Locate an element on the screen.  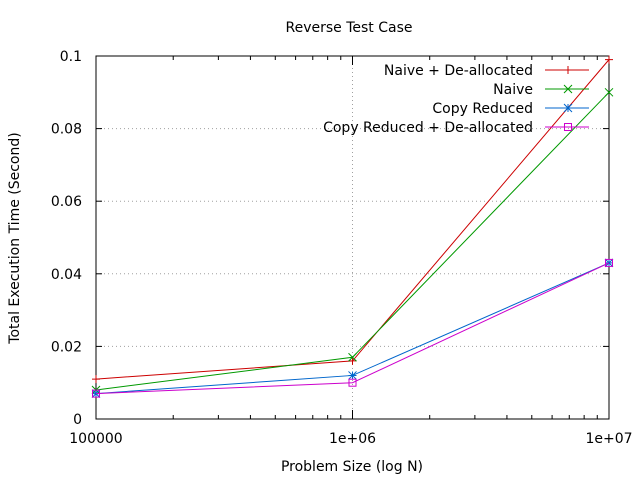
y-tick-label: 0.1 is located at coordinates (71, 57).